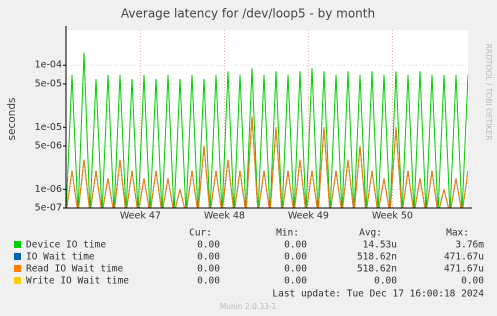 This screenshot has width=497, height=316. I want to click on legend-label: Read IO Wait time, so click(75, 269).